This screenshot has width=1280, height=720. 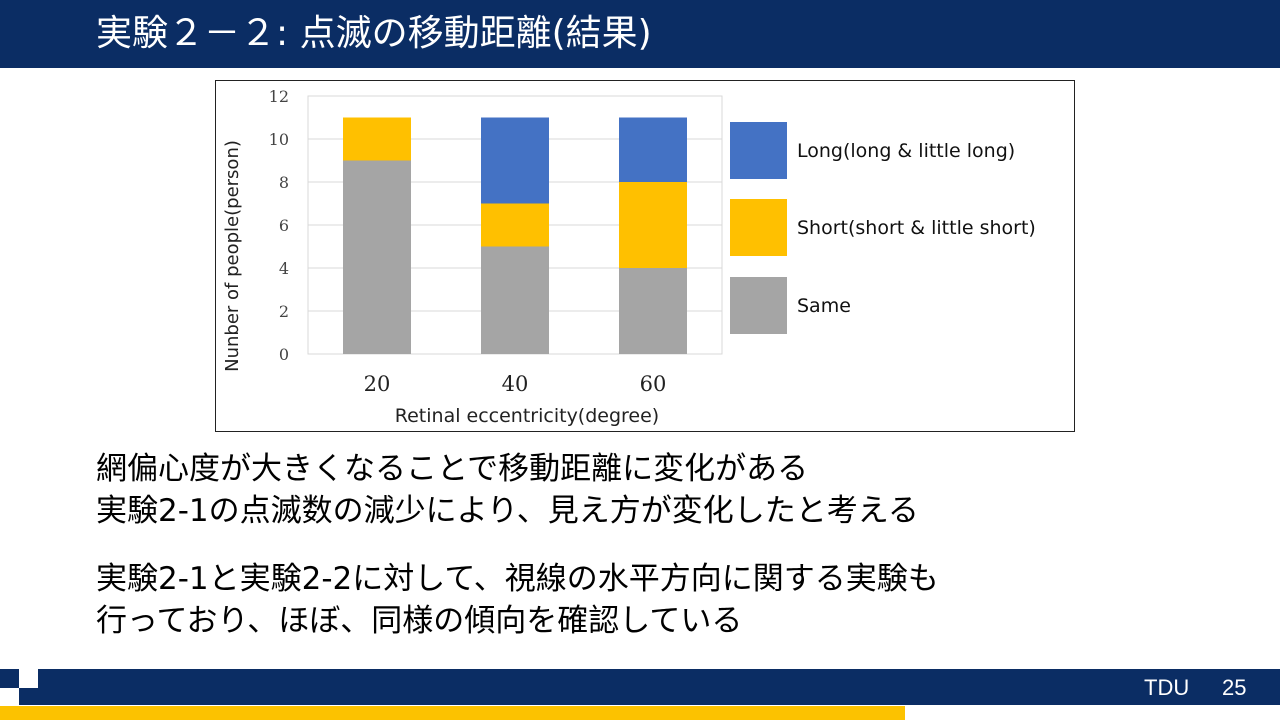 What do you see at coordinates (377, 384) in the screenshot?
I see `x-tick-label: 20` at bounding box center [377, 384].